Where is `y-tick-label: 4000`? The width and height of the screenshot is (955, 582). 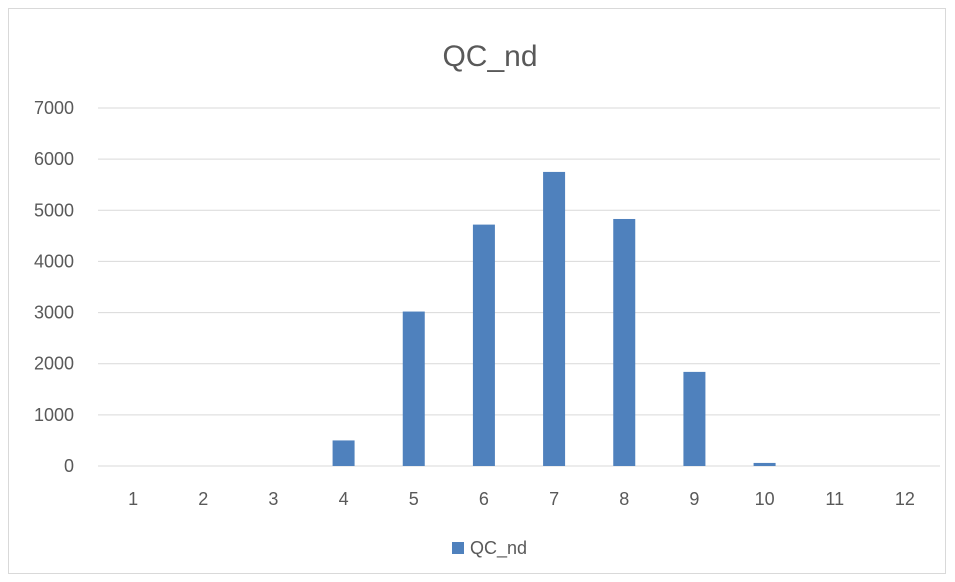 y-tick-label: 4000 is located at coordinates (54, 261).